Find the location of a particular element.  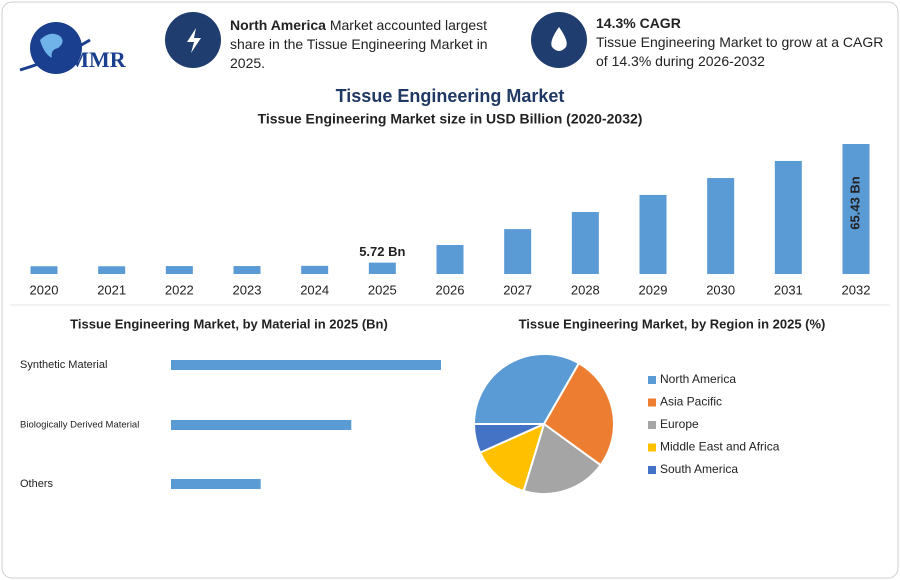

icon-bolt is located at coordinates (194, 40).